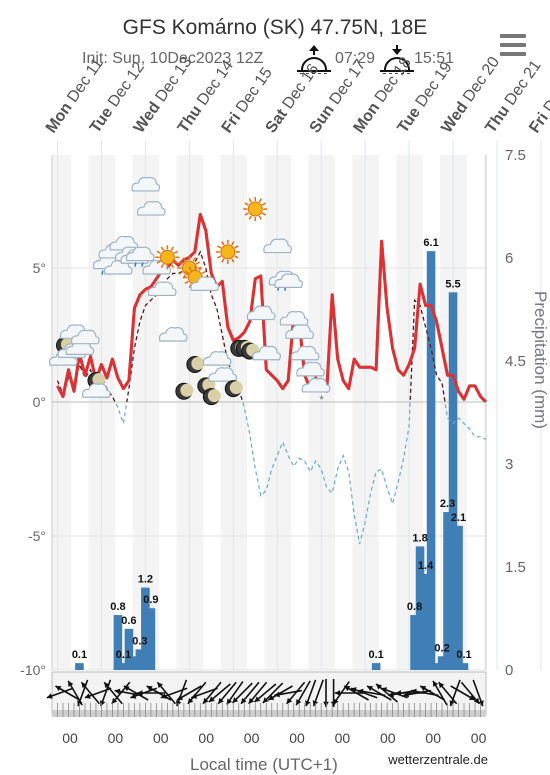 The image size is (550, 775). What do you see at coordinates (117, 607) in the screenshot?
I see `precip-value-label: 0.8` at bounding box center [117, 607].